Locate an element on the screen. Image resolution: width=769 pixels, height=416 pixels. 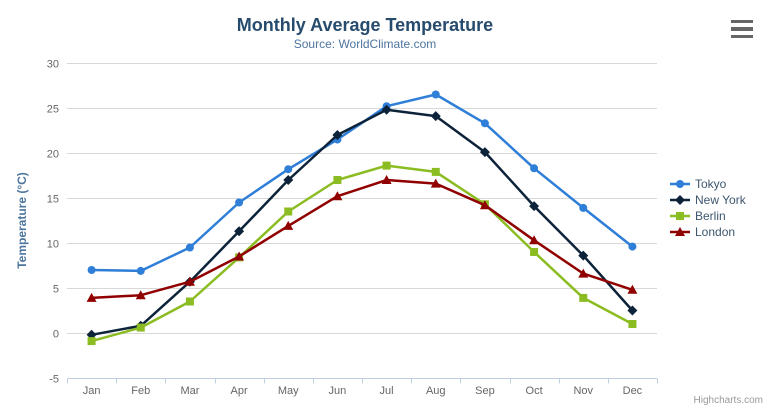
y-axis-label: 25 is located at coordinates (53, 110).